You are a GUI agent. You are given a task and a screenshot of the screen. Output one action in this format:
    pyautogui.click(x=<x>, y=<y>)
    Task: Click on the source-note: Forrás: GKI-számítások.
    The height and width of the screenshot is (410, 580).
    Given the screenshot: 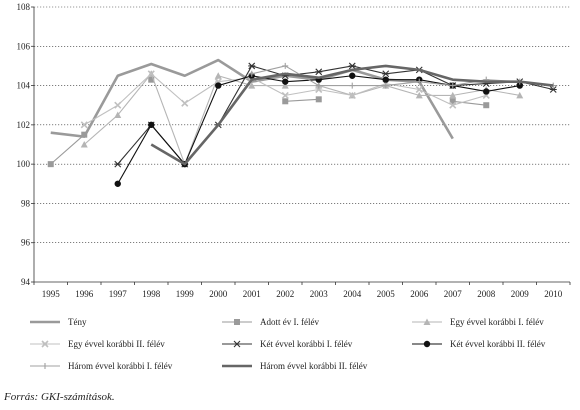 What is the action you would take?
    pyautogui.click(x=59, y=397)
    